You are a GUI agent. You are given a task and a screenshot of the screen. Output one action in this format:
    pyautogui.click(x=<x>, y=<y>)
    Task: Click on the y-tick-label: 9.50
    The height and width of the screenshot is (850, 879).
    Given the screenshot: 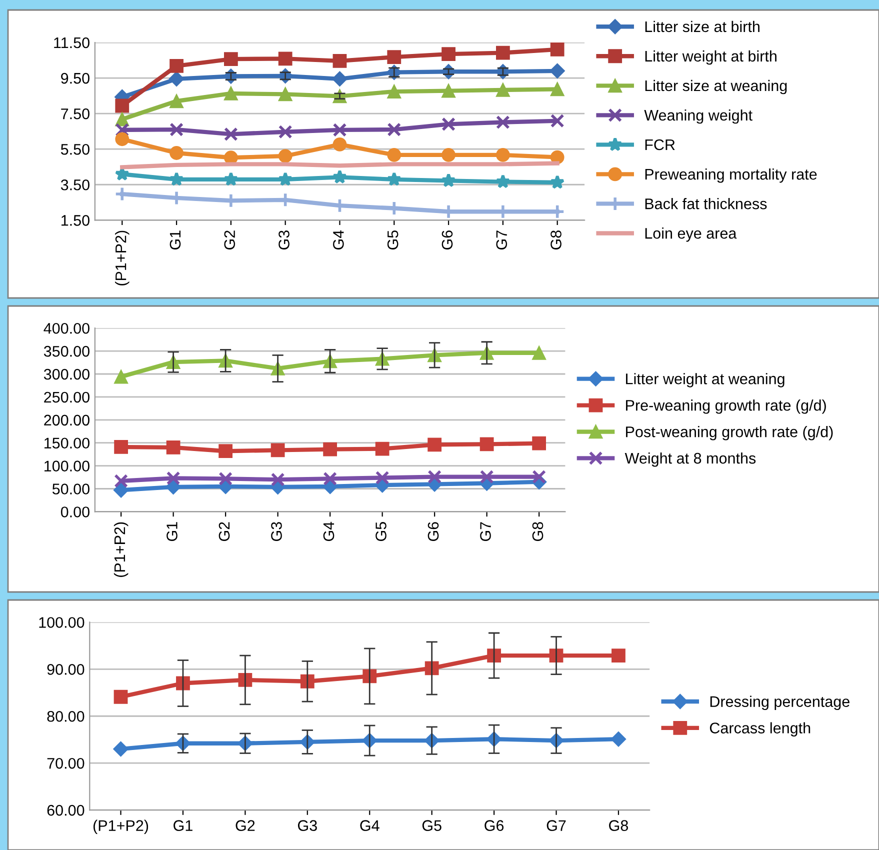 What is the action you would take?
    pyautogui.click(x=75, y=78)
    